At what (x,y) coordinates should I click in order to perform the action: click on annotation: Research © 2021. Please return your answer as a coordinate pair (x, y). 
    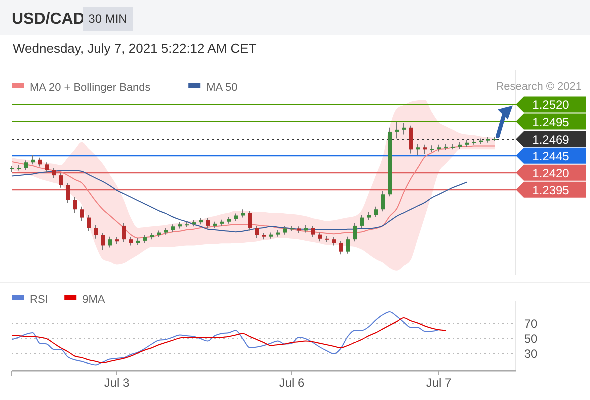
    Looking at the image, I should click on (539, 87).